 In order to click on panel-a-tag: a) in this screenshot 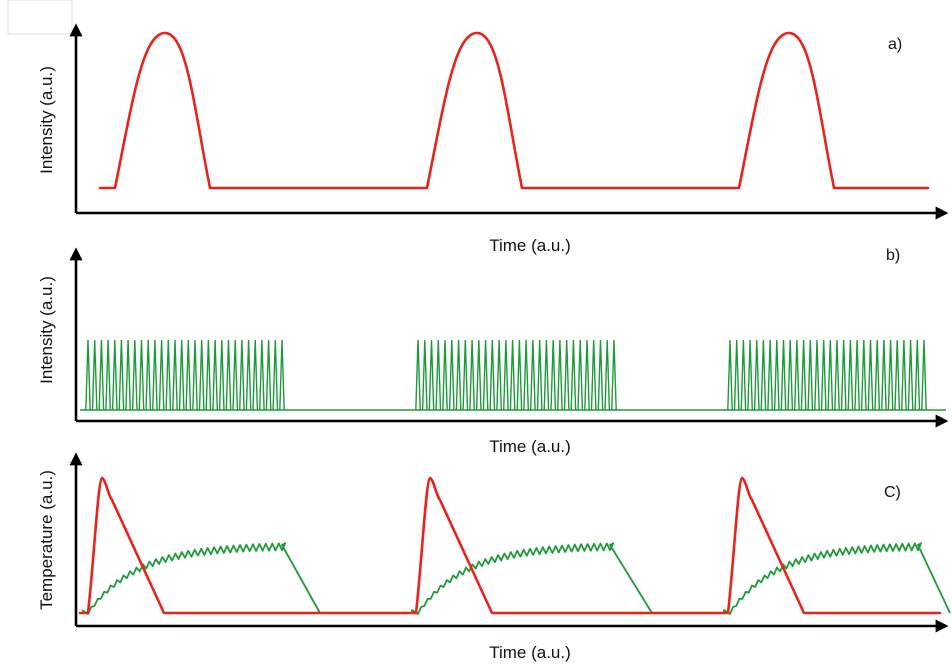, I will do `click(895, 44)`.